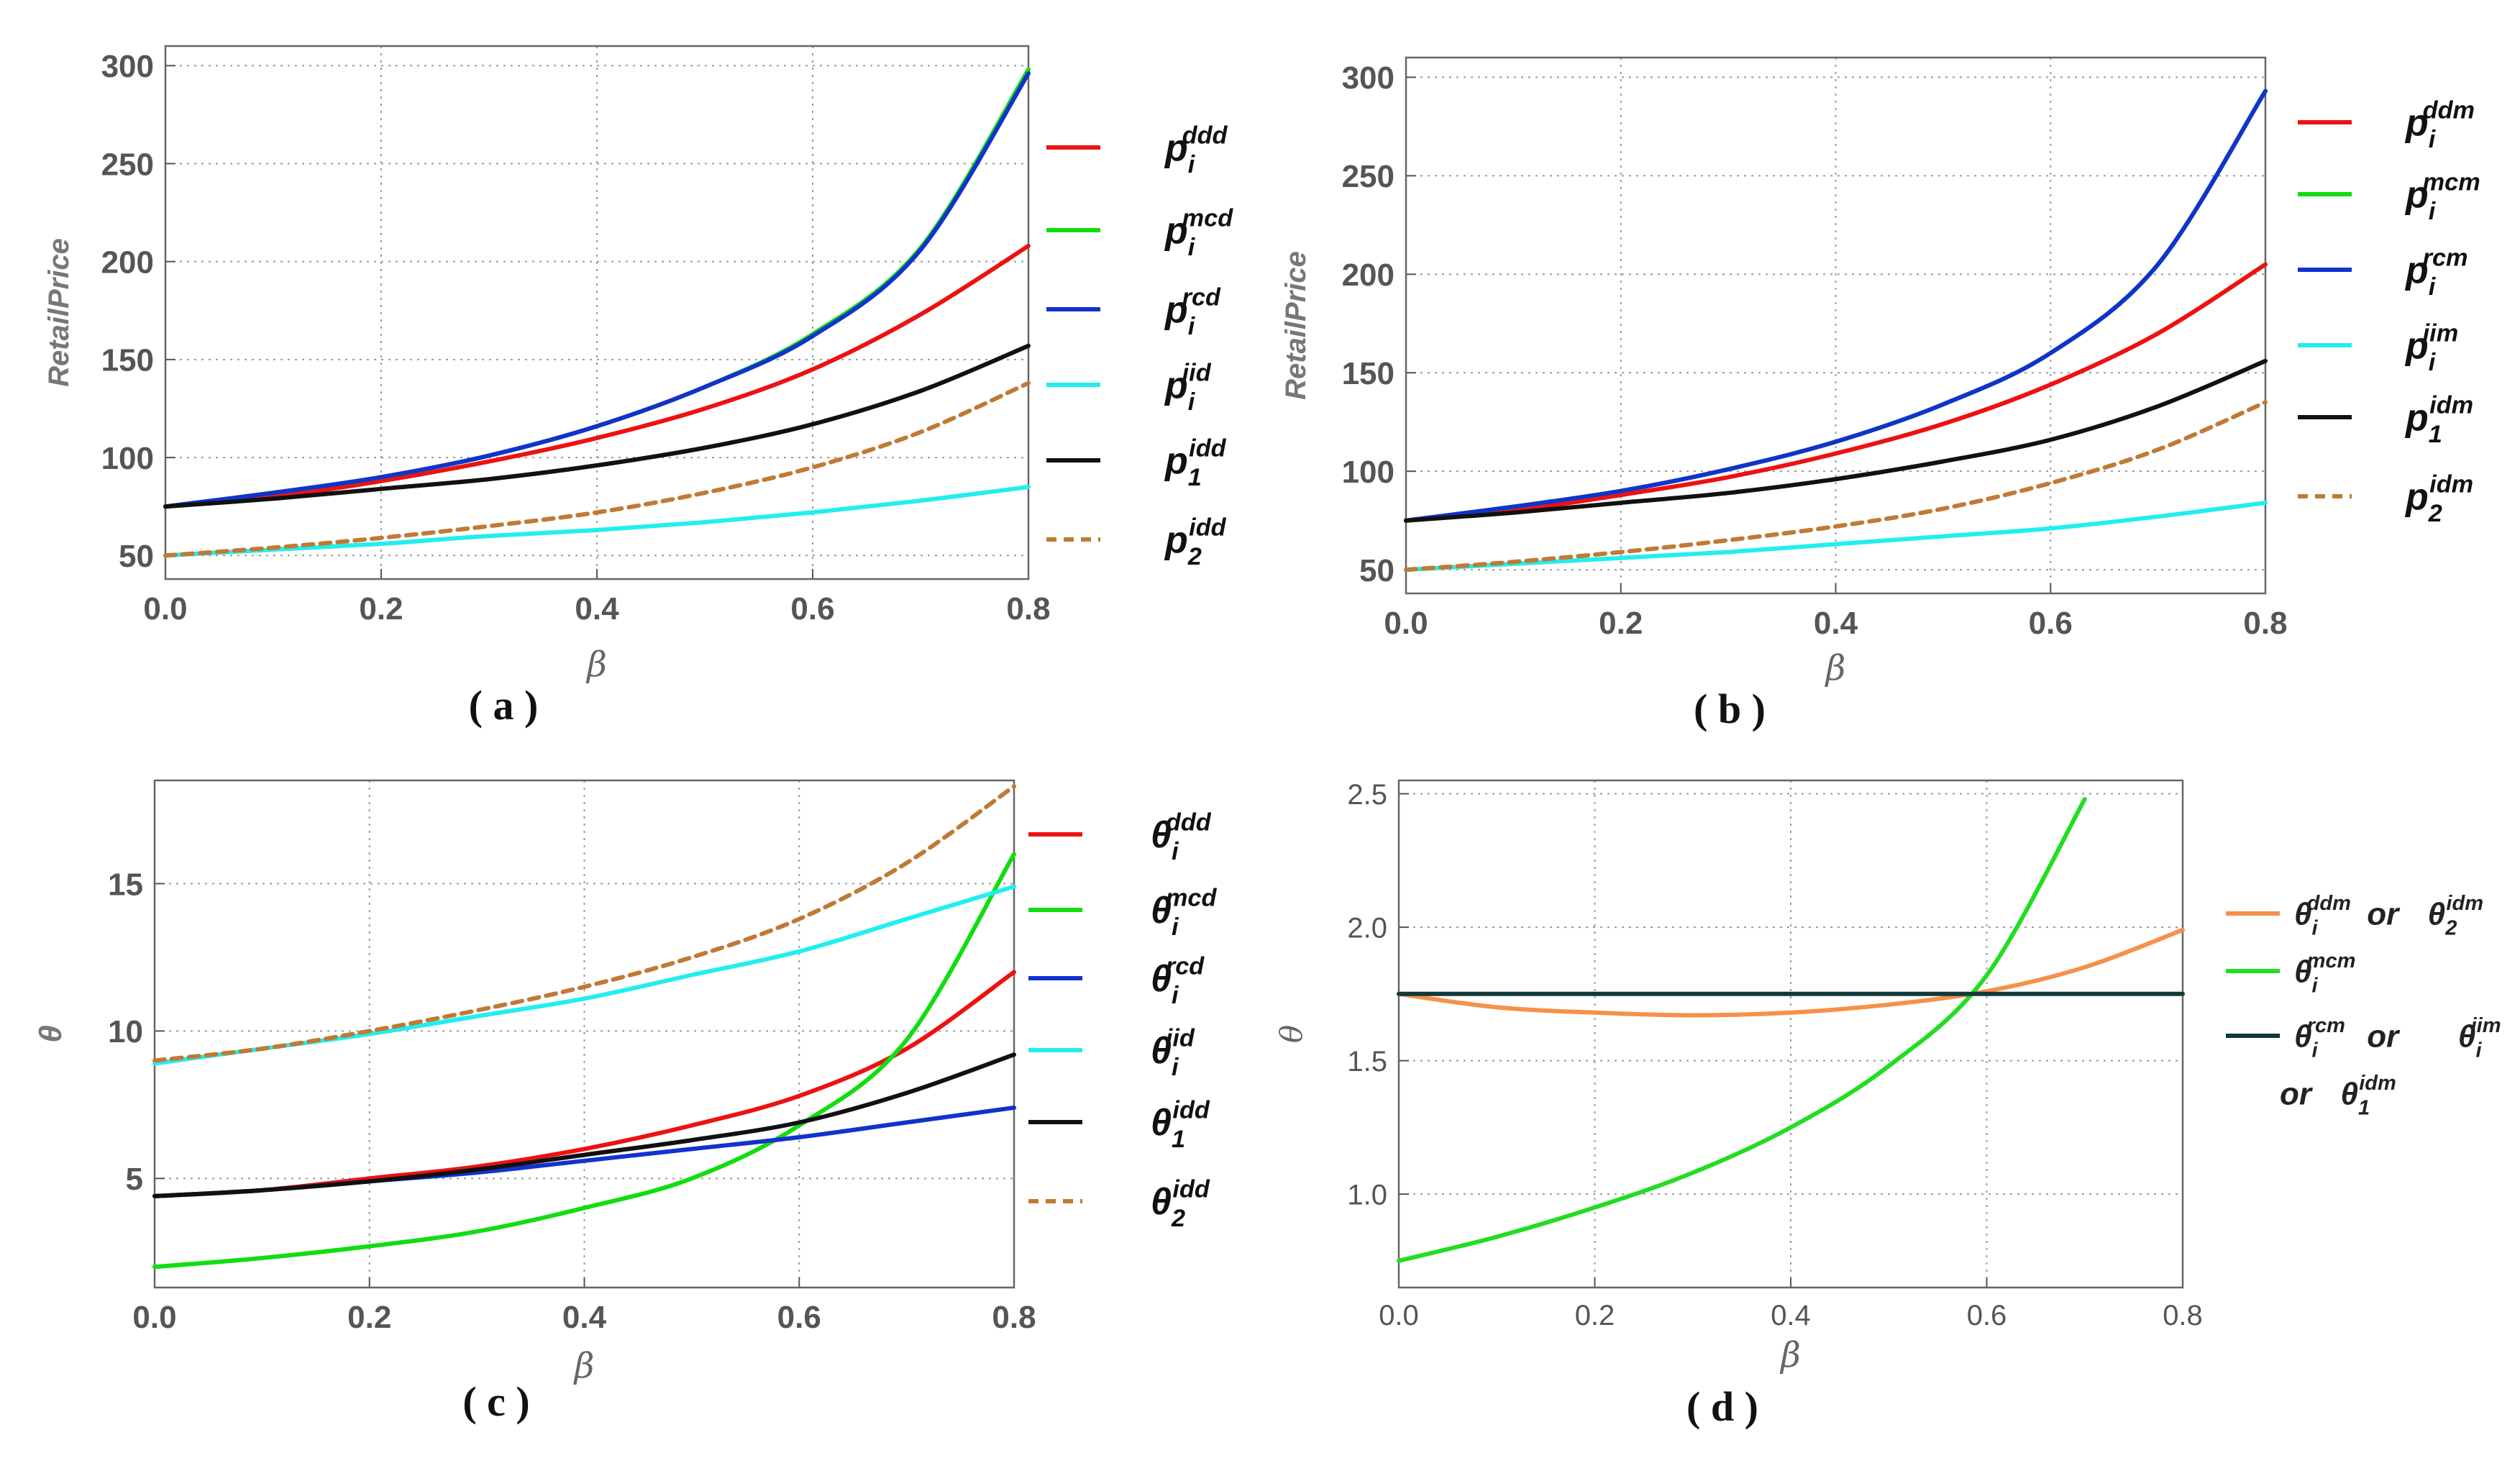 The width and height of the screenshot is (2520, 1458). What do you see at coordinates (2431, 347) in the screenshot?
I see `legend-label: piiim` at bounding box center [2431, 347].